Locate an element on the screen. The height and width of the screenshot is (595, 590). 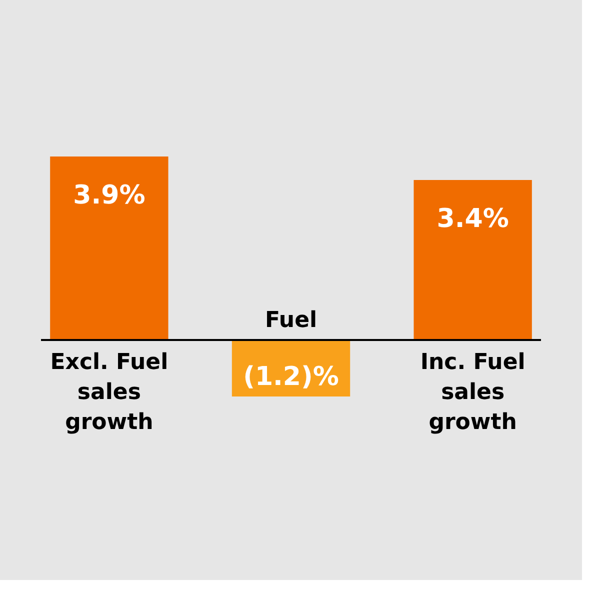
x-tick-label: Fuel is located at coordinates (291, 320).